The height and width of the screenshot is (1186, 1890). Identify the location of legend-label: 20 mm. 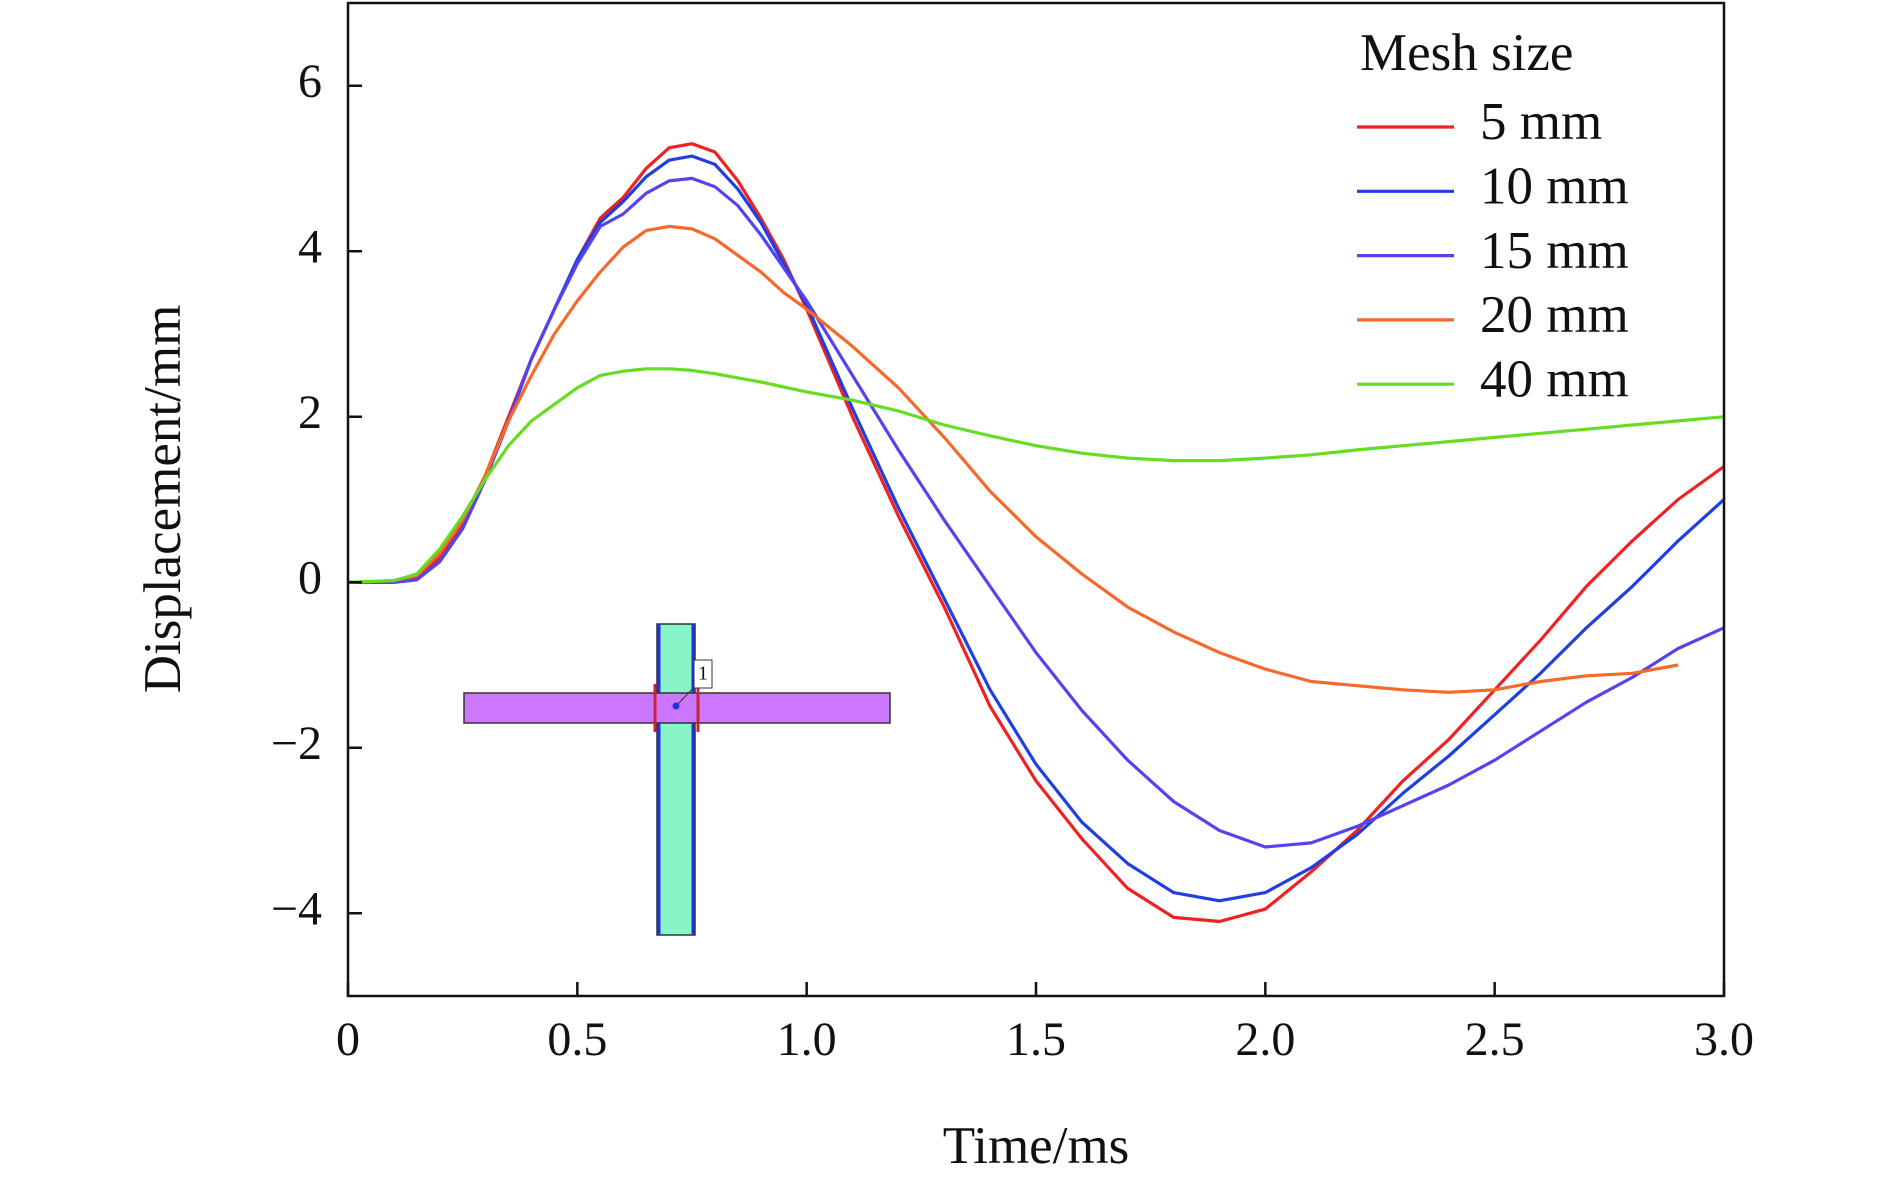
(1554, 315).